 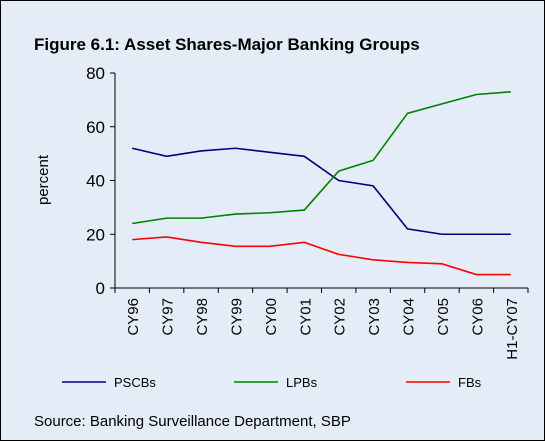 What do you see at coordinates (133, 317) in the screenshot?
I see `x-tick-label: CY96` at bounding box center [133, 317].